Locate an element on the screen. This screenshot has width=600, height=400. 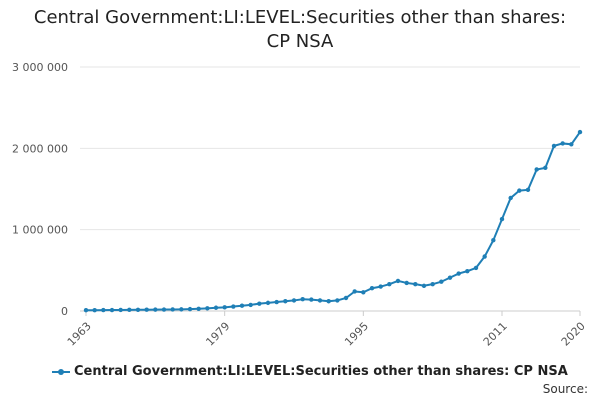
x-axis-ticks: 1963 1979 1995 2011 2020 is located at coordinates (326, 330).